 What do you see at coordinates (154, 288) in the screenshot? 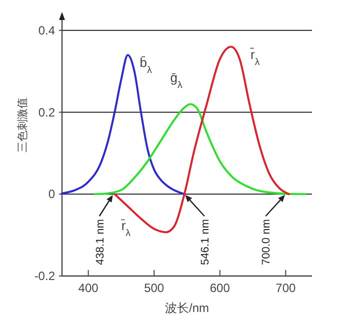
I see `x-tick-label: 500` at bounding box center [154, 288].